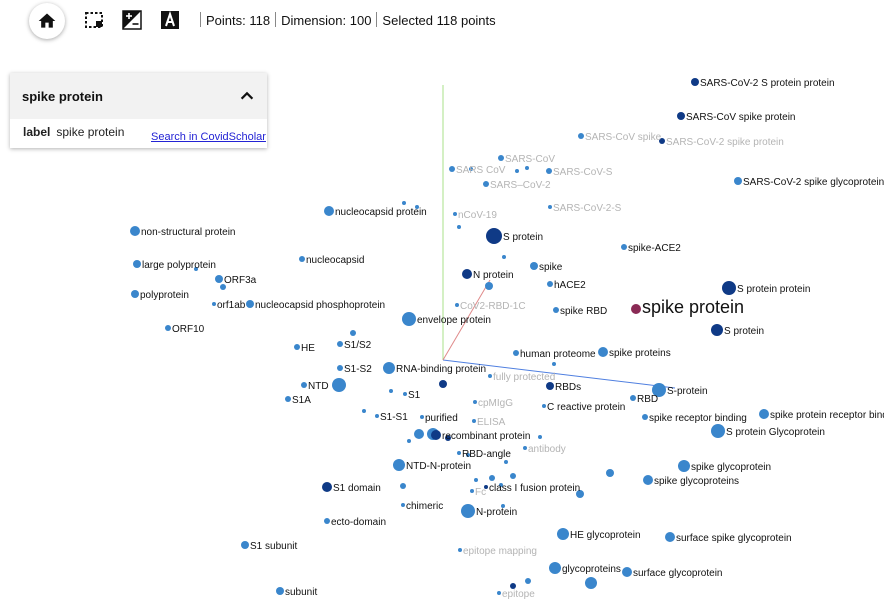 The width and height of the screenshot is (884, 606). What do you see at coordinates (696, 481) in the screenshot?
I see `point-label: spike glycoproteins` at bounding box center [696, 481].